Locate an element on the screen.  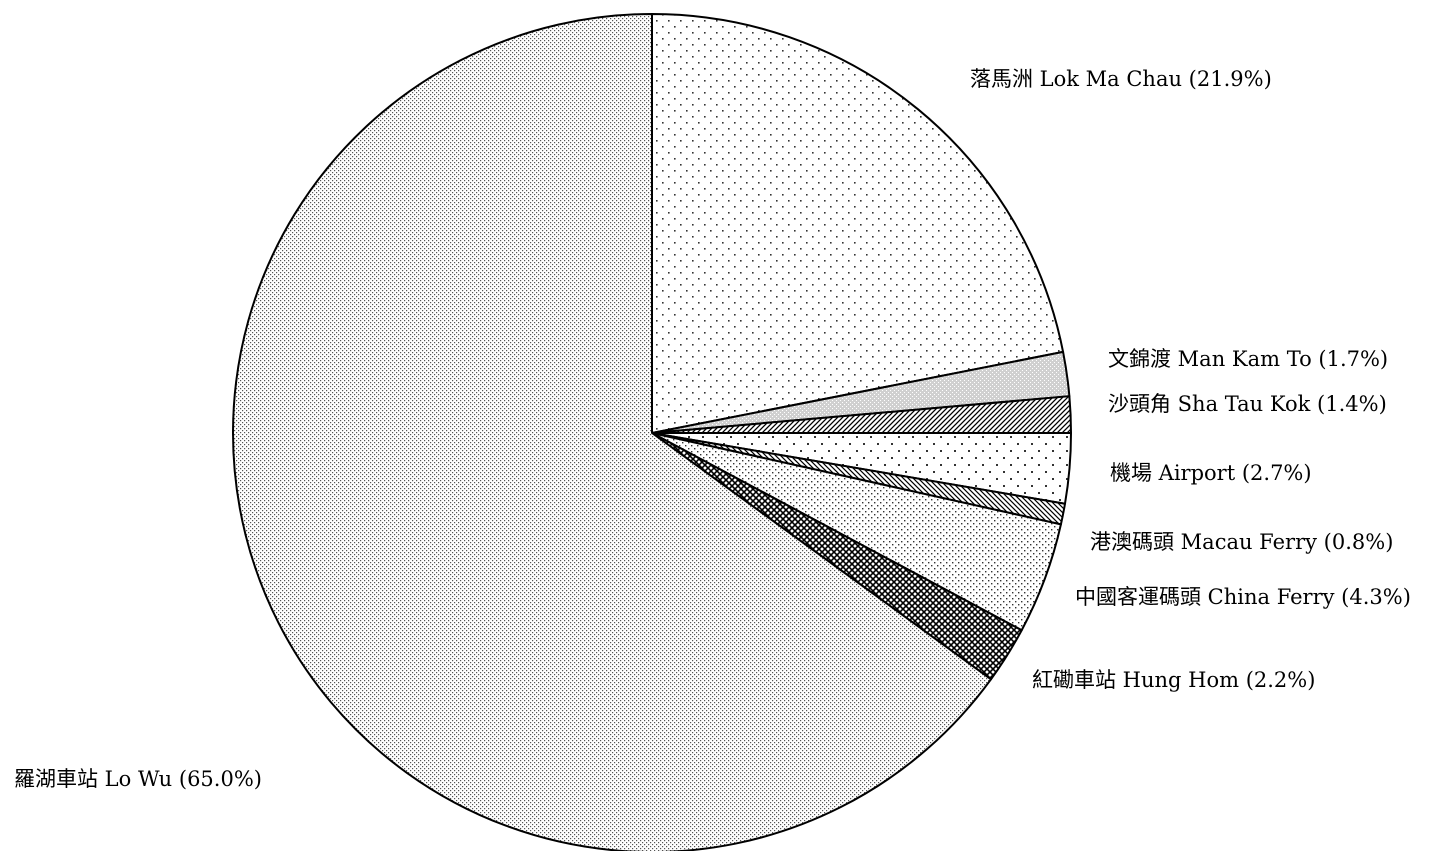
slice-label-sha-tau-kok: 沙頭角 Sha Tau Kok (1.4%) is located at coordinates (1247, 404).